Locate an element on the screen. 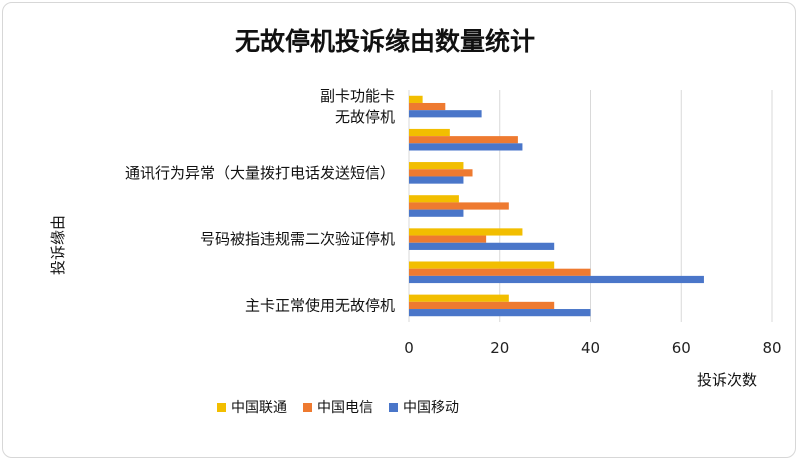 The image size is (800, 462). category-label-6-0: 主卡正常使用无故停机 is located at coordinates (320, 305).